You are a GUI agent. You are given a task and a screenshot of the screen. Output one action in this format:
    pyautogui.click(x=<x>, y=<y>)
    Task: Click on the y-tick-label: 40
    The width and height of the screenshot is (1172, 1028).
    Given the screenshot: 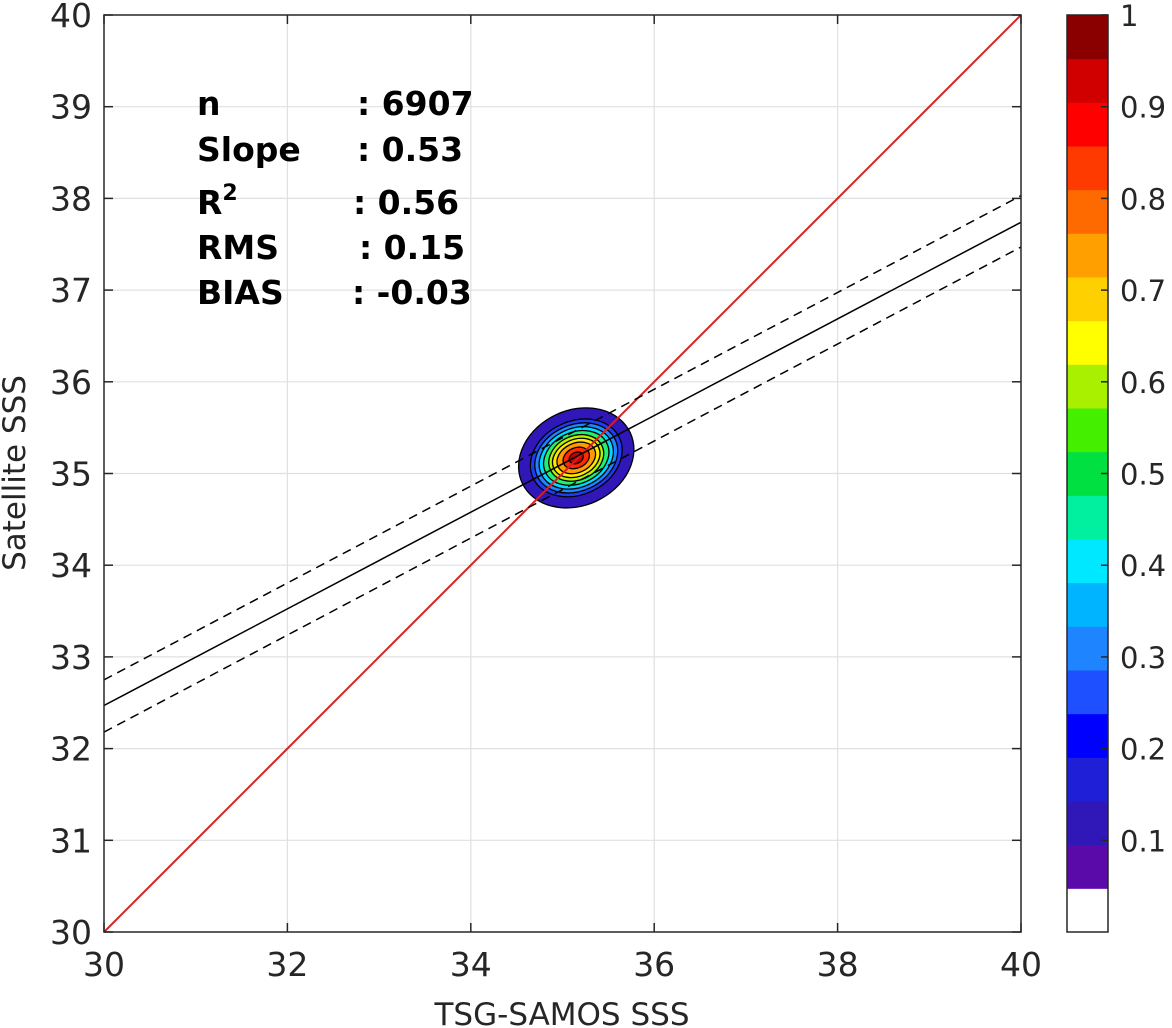 What is the action you would take?
    pyautogui.click(x=71, y=17)
    